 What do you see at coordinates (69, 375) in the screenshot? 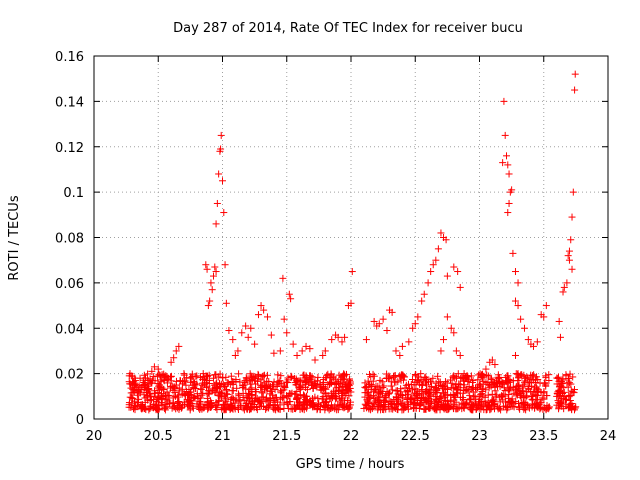
I see `y-tick-label: 0.02` at bounding box center [69, 375].